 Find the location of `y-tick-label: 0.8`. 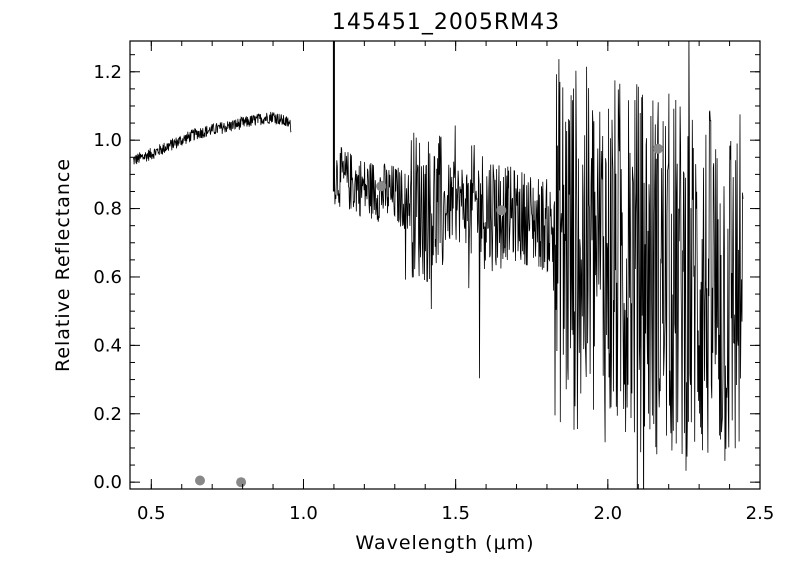

y-tick-label: 0.8 is located at coordinates (107, 209).